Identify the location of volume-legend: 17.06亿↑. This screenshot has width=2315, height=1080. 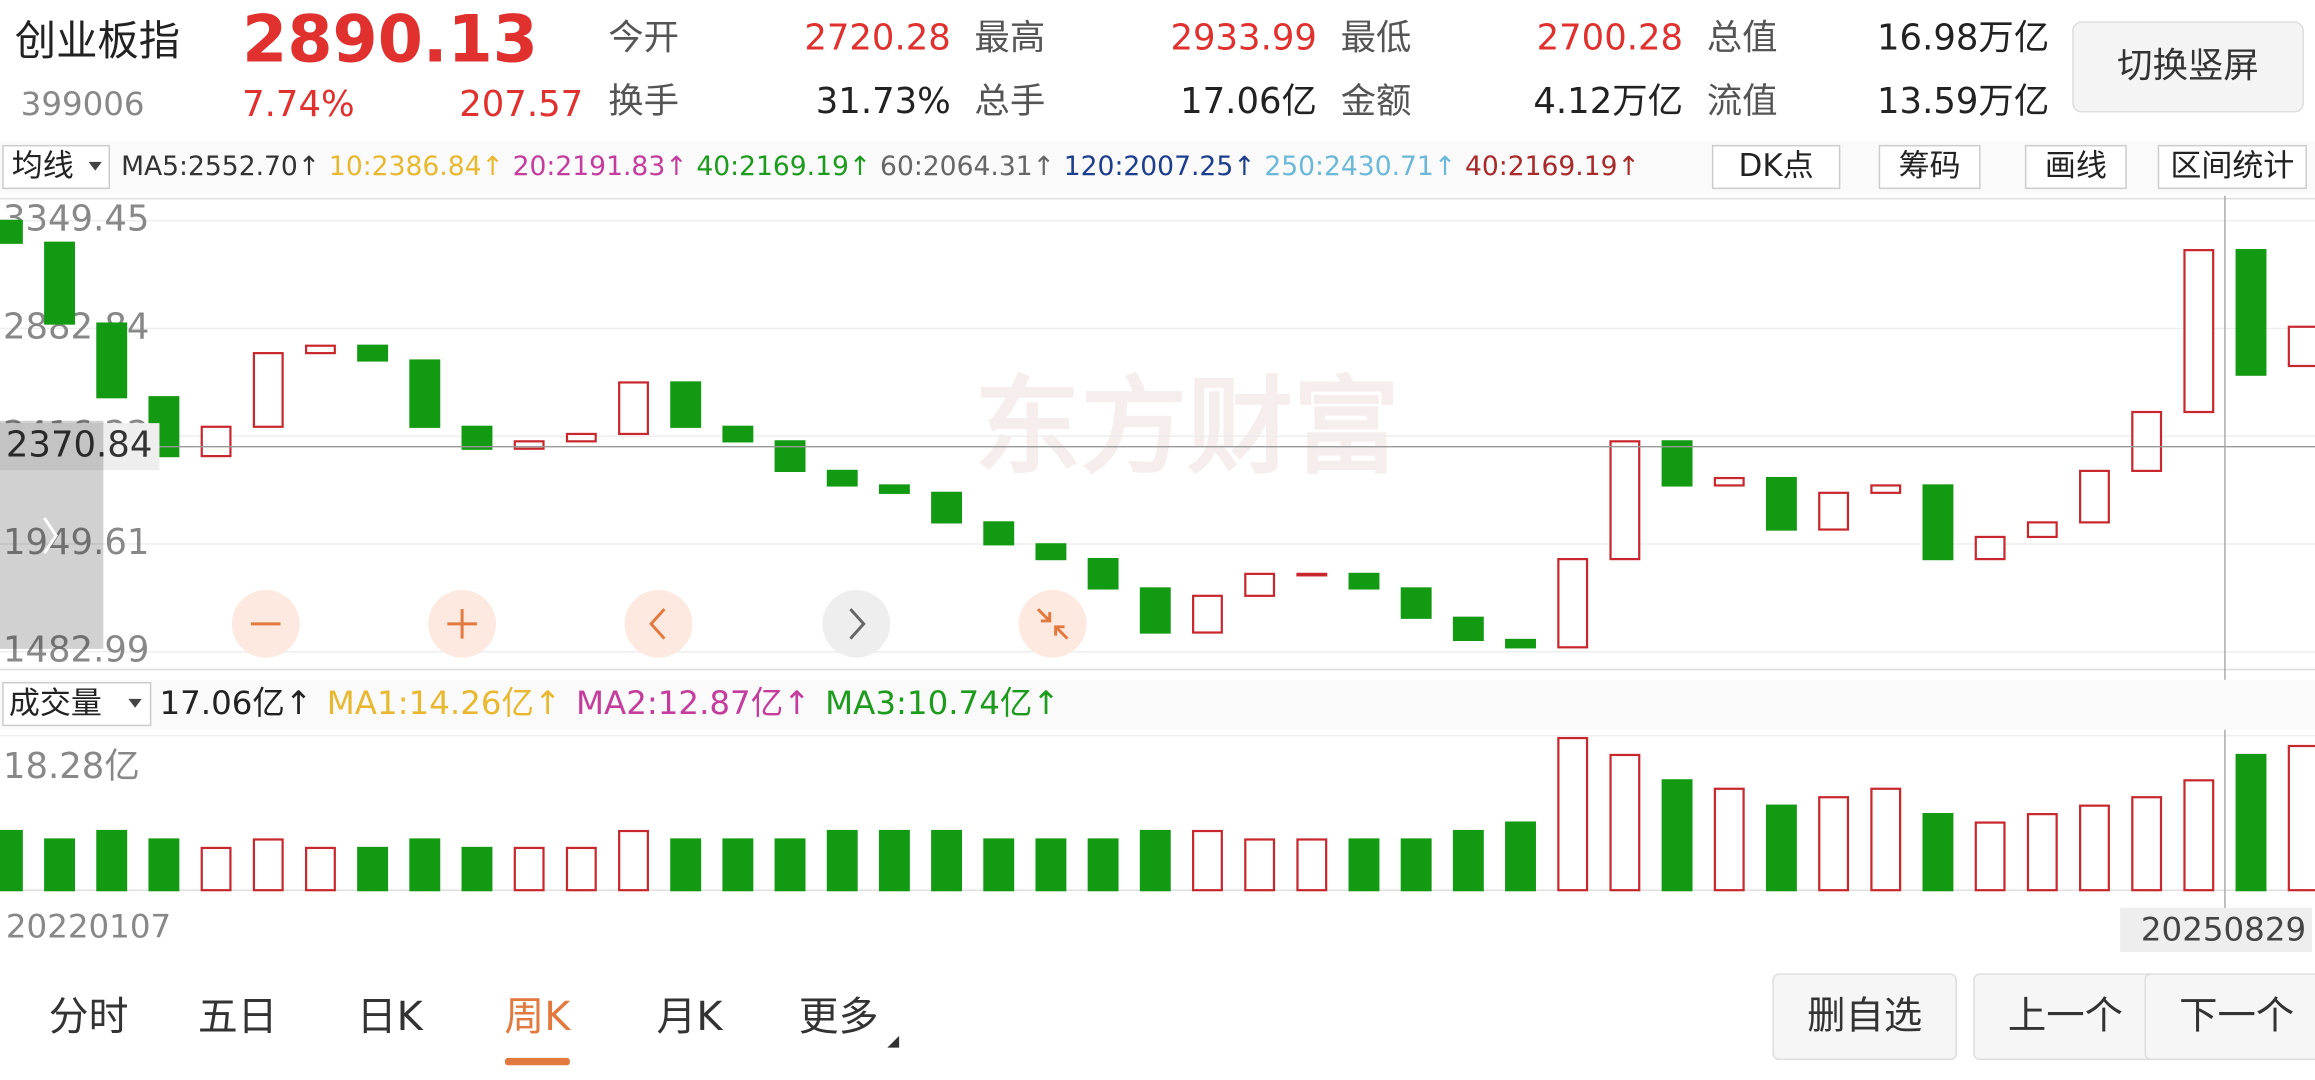
(235, 703).